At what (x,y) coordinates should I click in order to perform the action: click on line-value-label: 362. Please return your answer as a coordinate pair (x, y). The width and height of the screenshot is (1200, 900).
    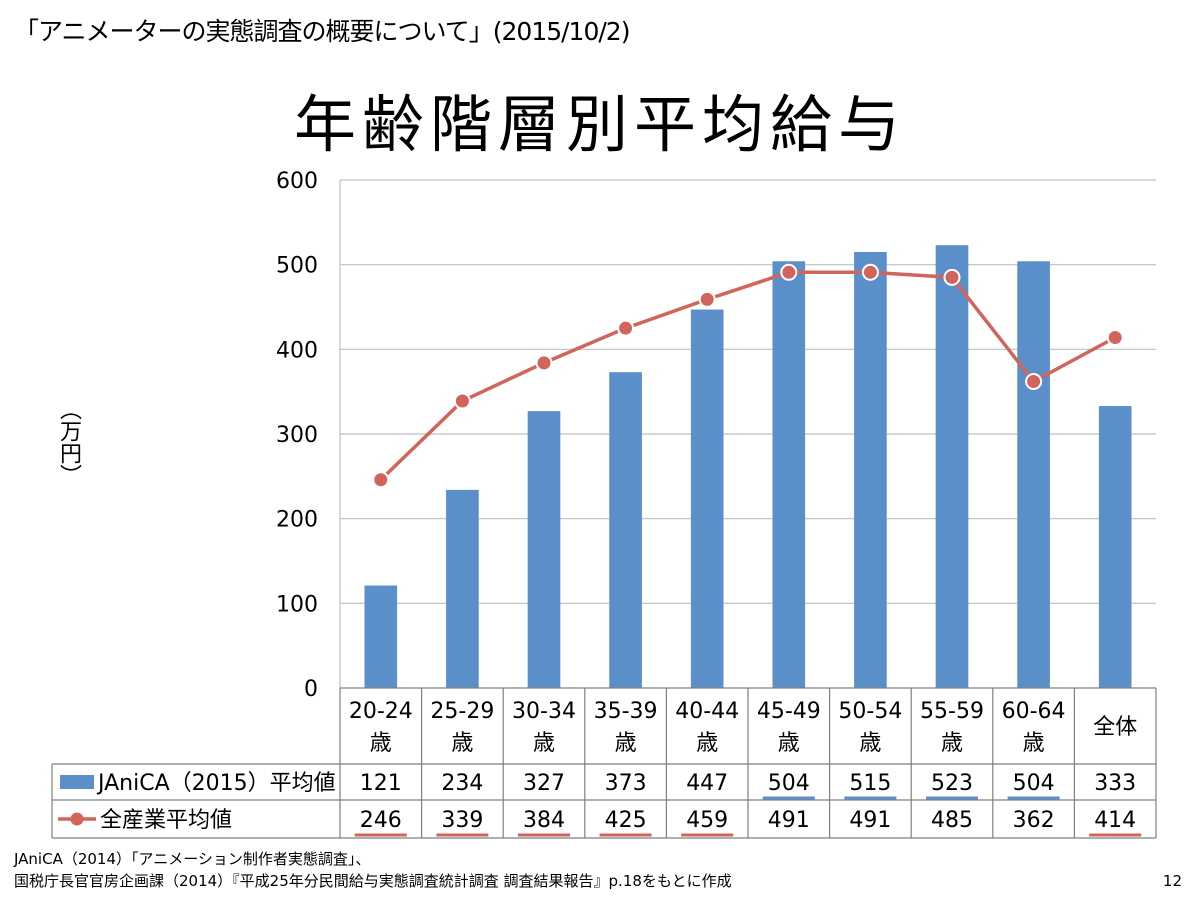
    Looking at the image, I should click on (1034, 820).